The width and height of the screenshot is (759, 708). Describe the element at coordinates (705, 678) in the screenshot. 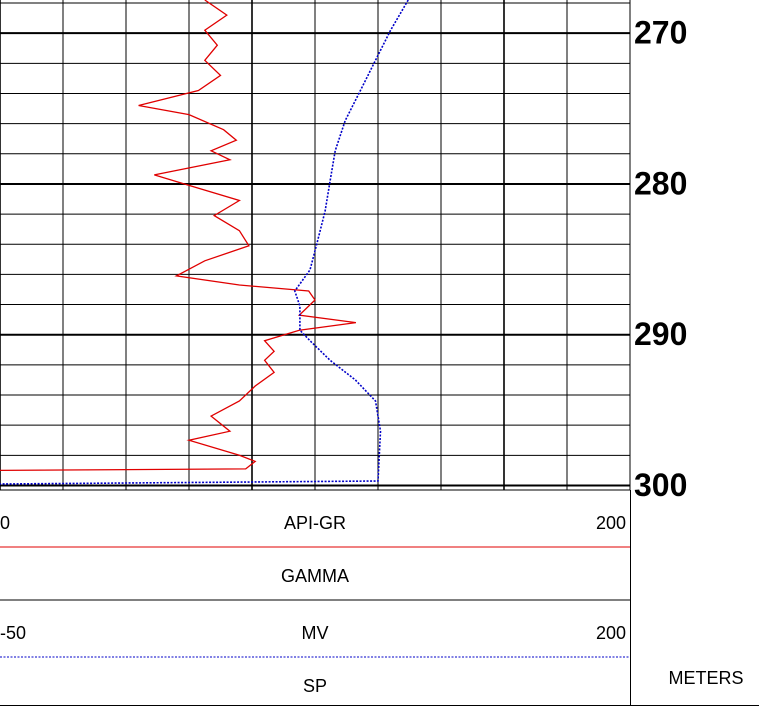

I see `depth-unit: METERS` at that location.